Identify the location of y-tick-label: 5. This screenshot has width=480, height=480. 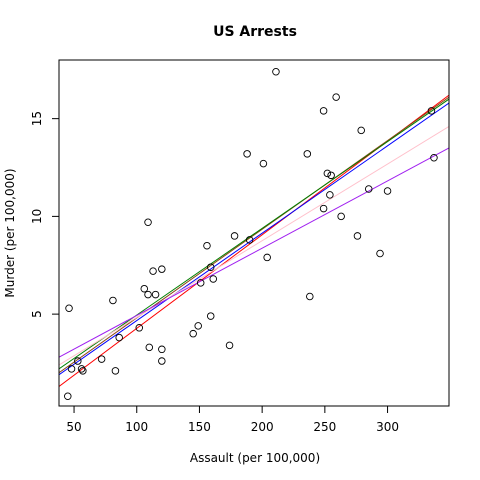
(37, 314).